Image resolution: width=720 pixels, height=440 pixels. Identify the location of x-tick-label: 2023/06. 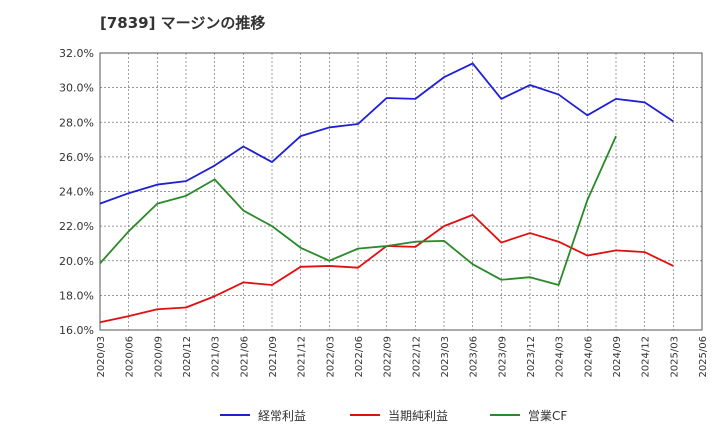
(474, 357).